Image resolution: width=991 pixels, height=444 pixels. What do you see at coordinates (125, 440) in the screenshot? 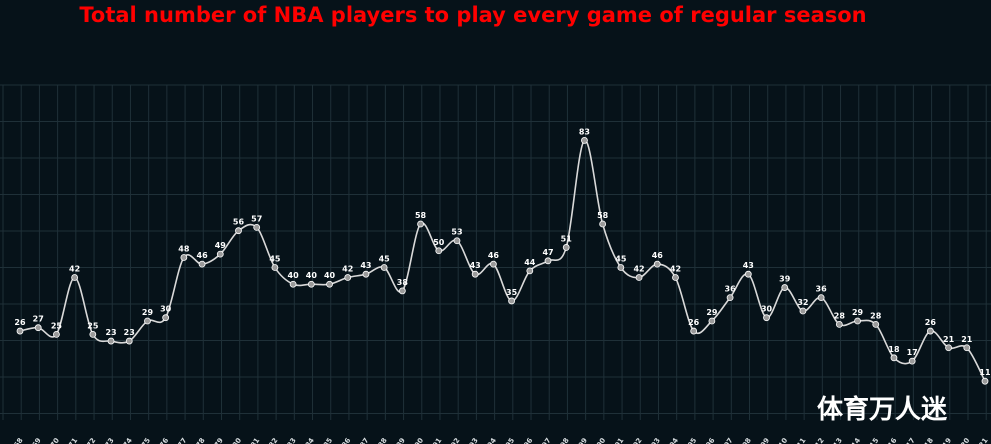
I see `x-tick-label: 1974` at bounding box center [125, 440].